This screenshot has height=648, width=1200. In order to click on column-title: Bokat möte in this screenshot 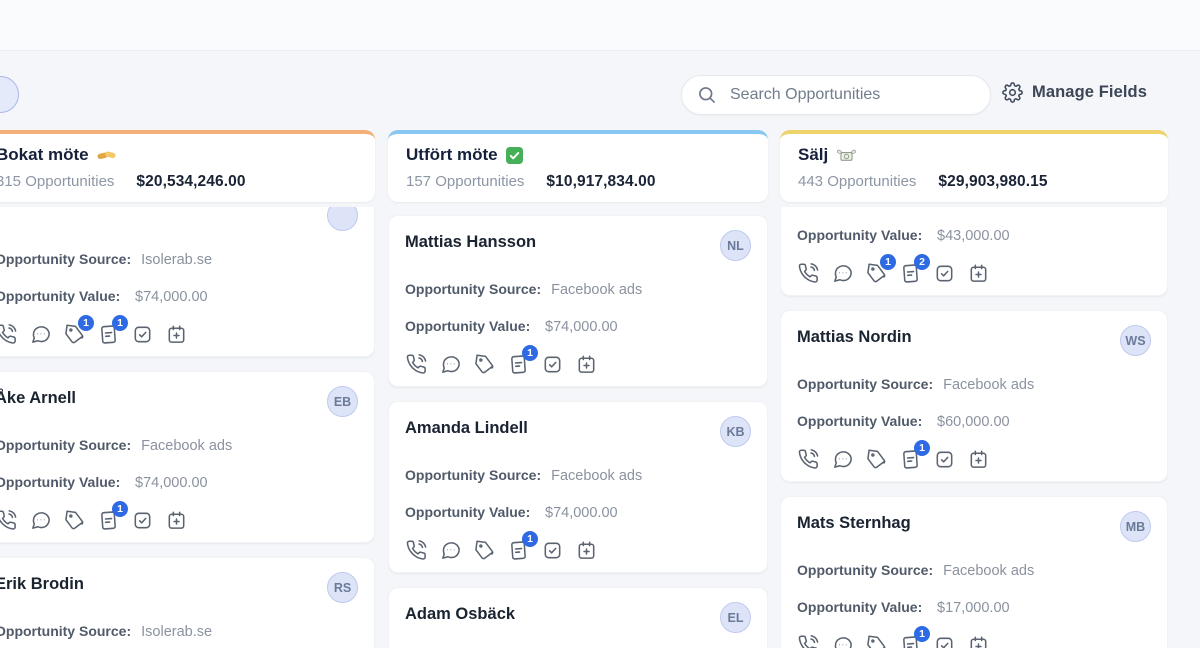, I will do `click(44, 154)`.